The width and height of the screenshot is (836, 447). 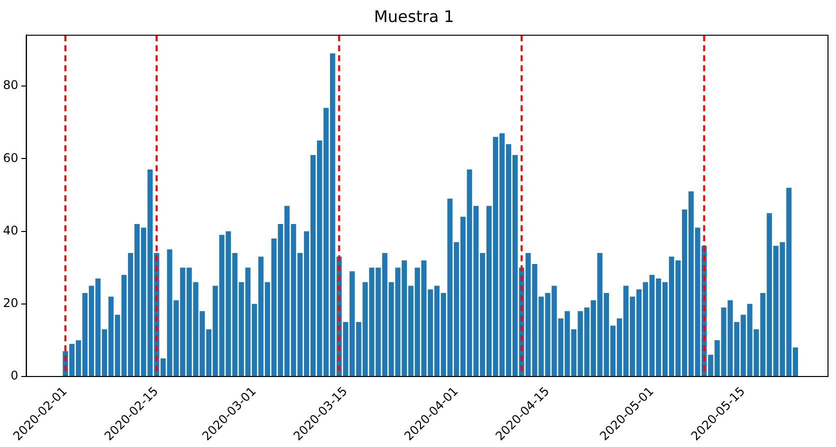 What do you see at coordinates (10, 303) in the screenshot?
I see `y-tick-label: 20` at bounding box center [10, 303].